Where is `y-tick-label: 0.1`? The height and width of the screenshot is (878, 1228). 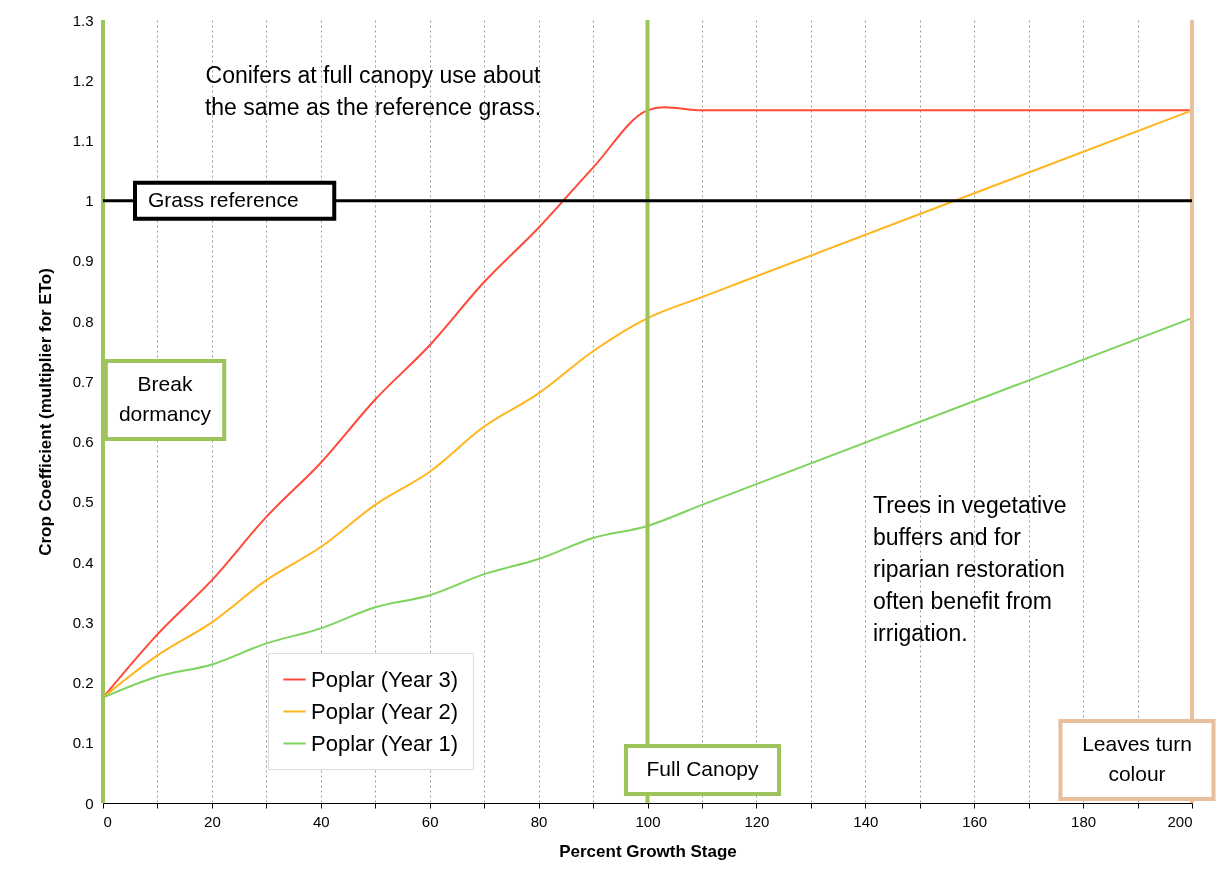 y-tick-label: 0.1 is located at coordinates (83, 743).